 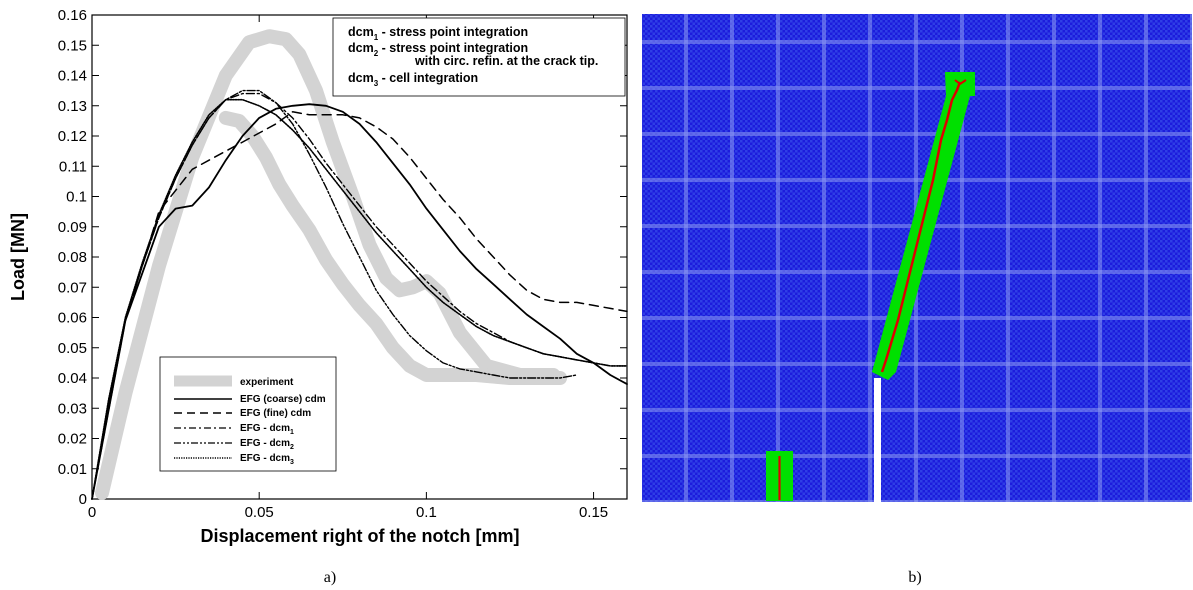 I want to click on y-tick-label: 0.01, so click(x=72, y=469).